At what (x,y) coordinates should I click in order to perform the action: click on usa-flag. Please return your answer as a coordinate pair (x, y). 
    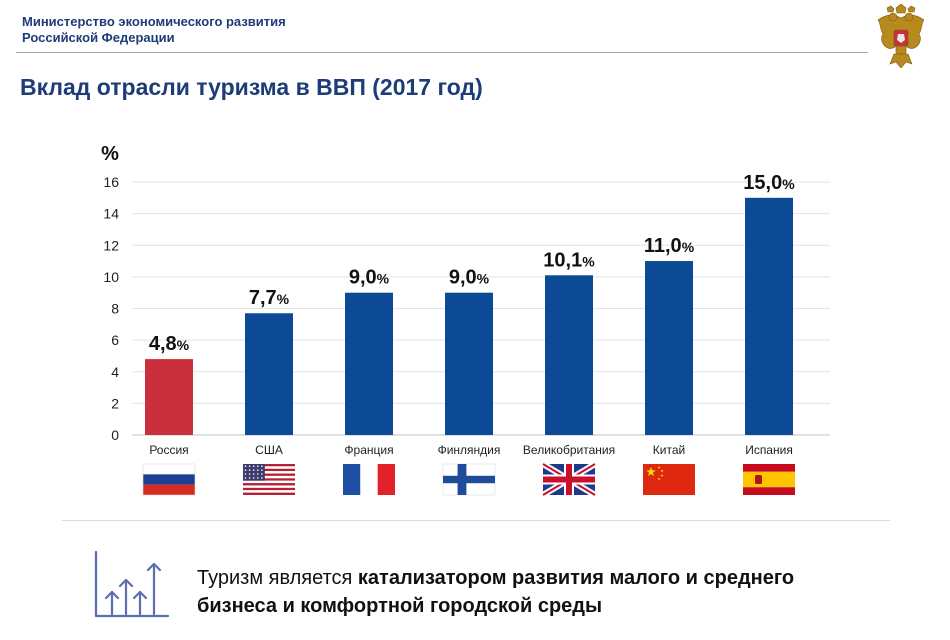
    Looking at the image, I should click on (269, 479).